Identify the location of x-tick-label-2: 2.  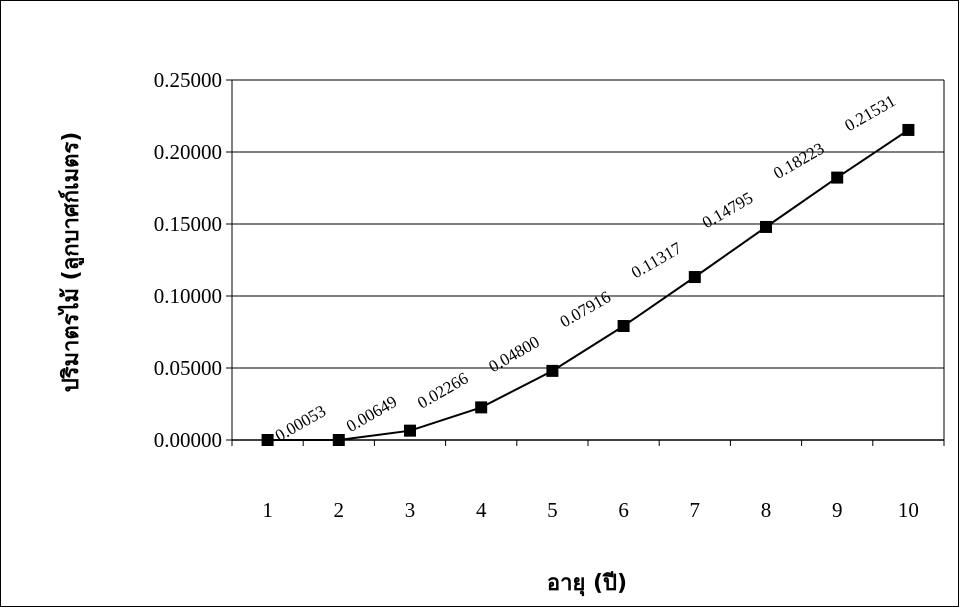
(339, 510).